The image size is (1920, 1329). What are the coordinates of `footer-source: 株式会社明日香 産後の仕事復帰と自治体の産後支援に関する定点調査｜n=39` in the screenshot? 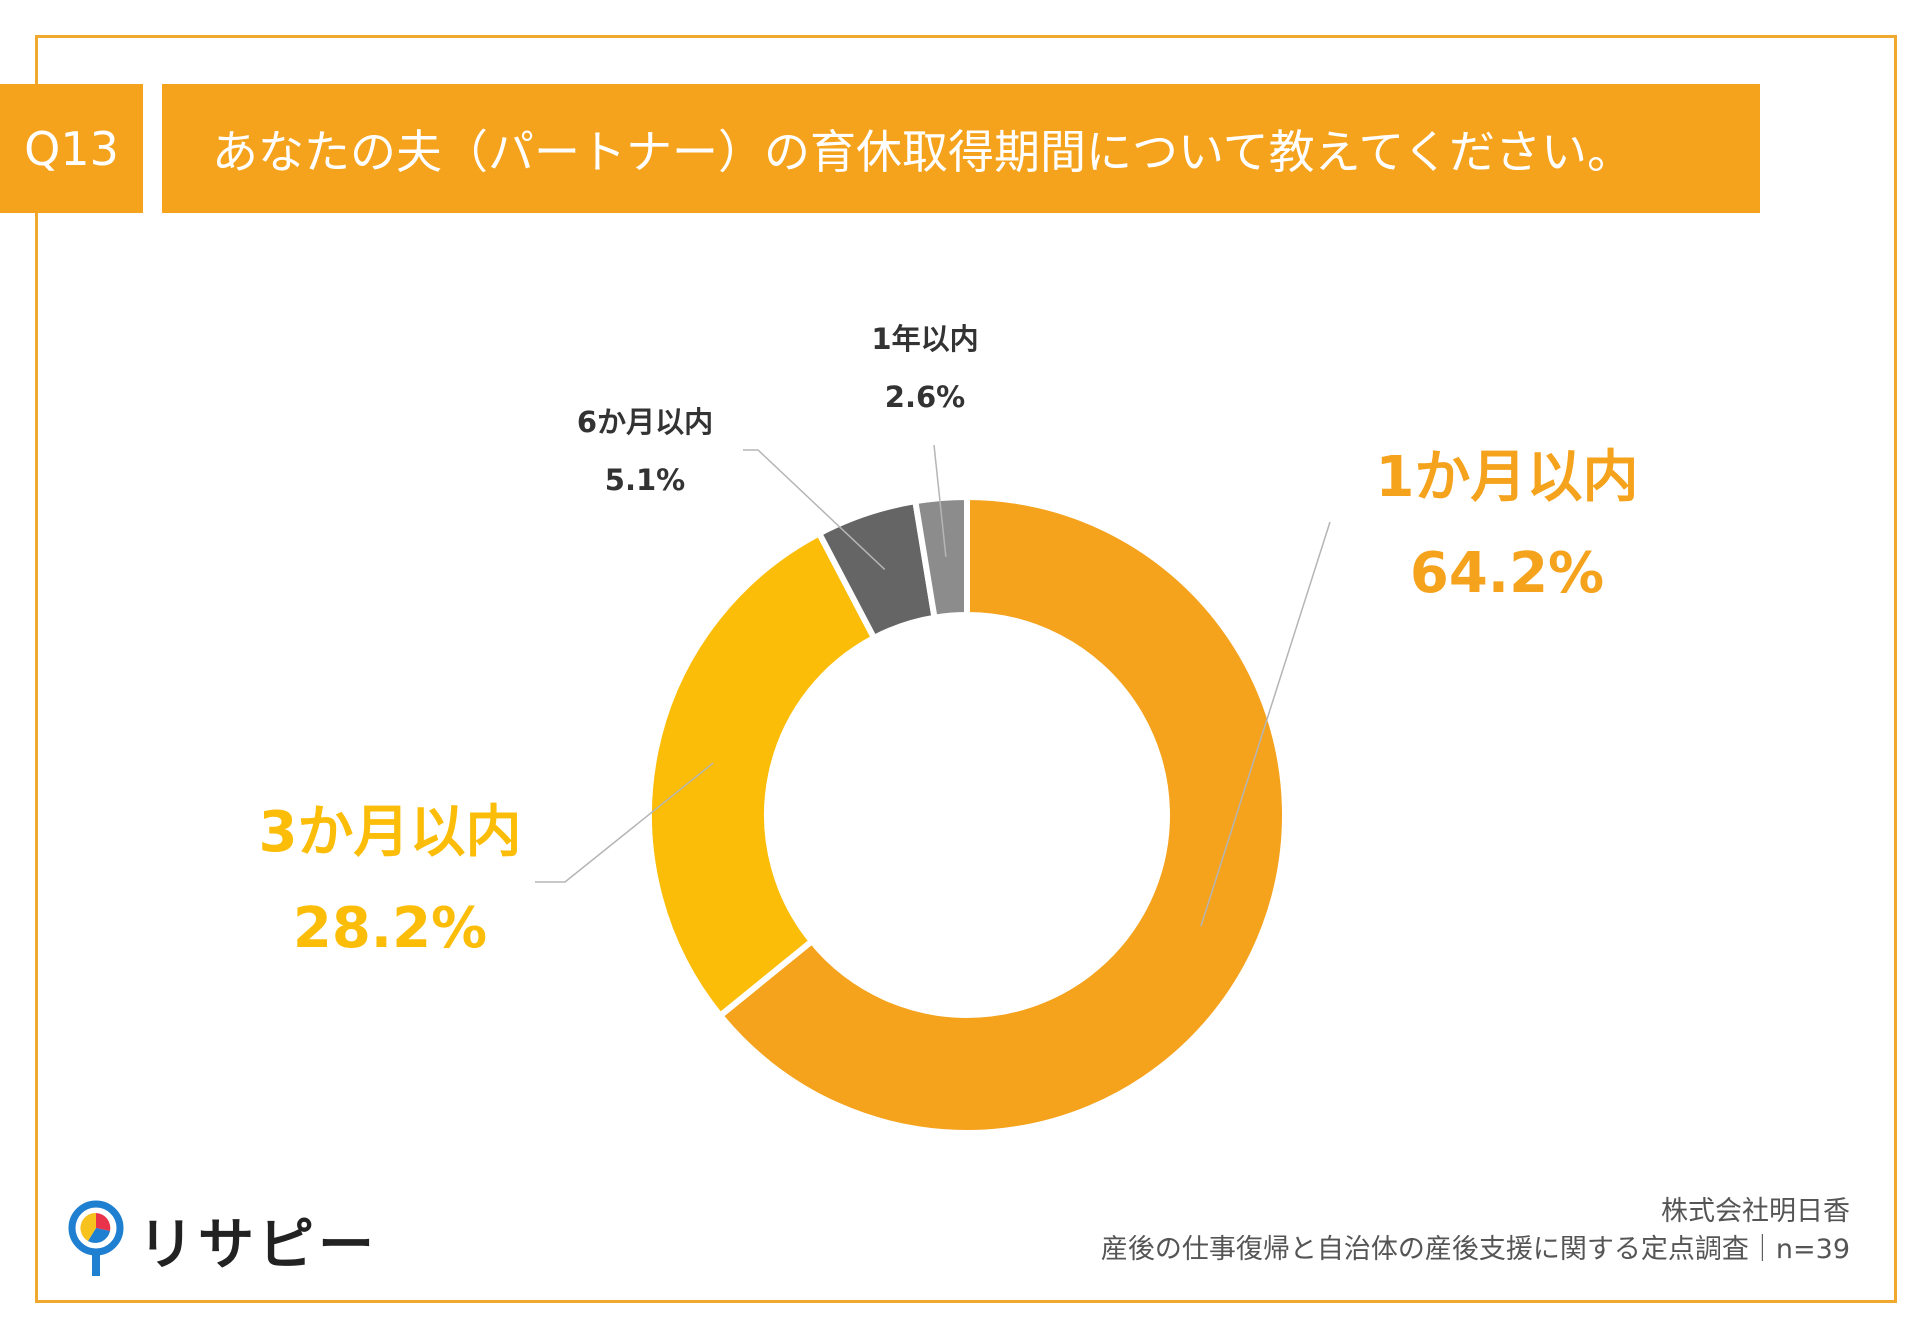 It's located at (1475, 1231).